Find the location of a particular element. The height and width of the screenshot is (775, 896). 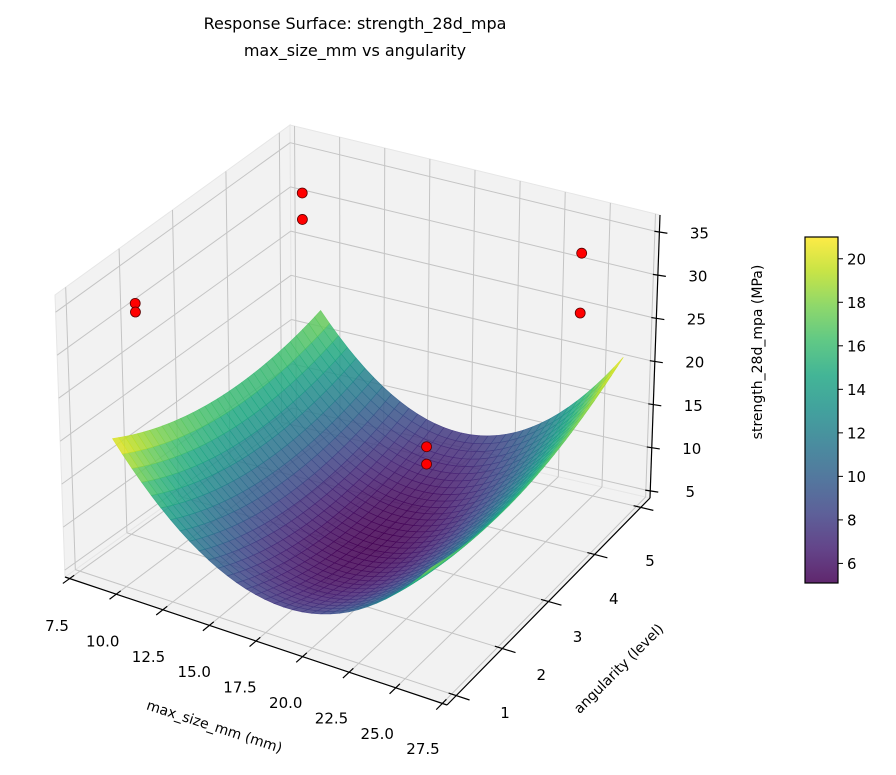

x-tick-label: 12.5 is located at coordinates (148, 657).